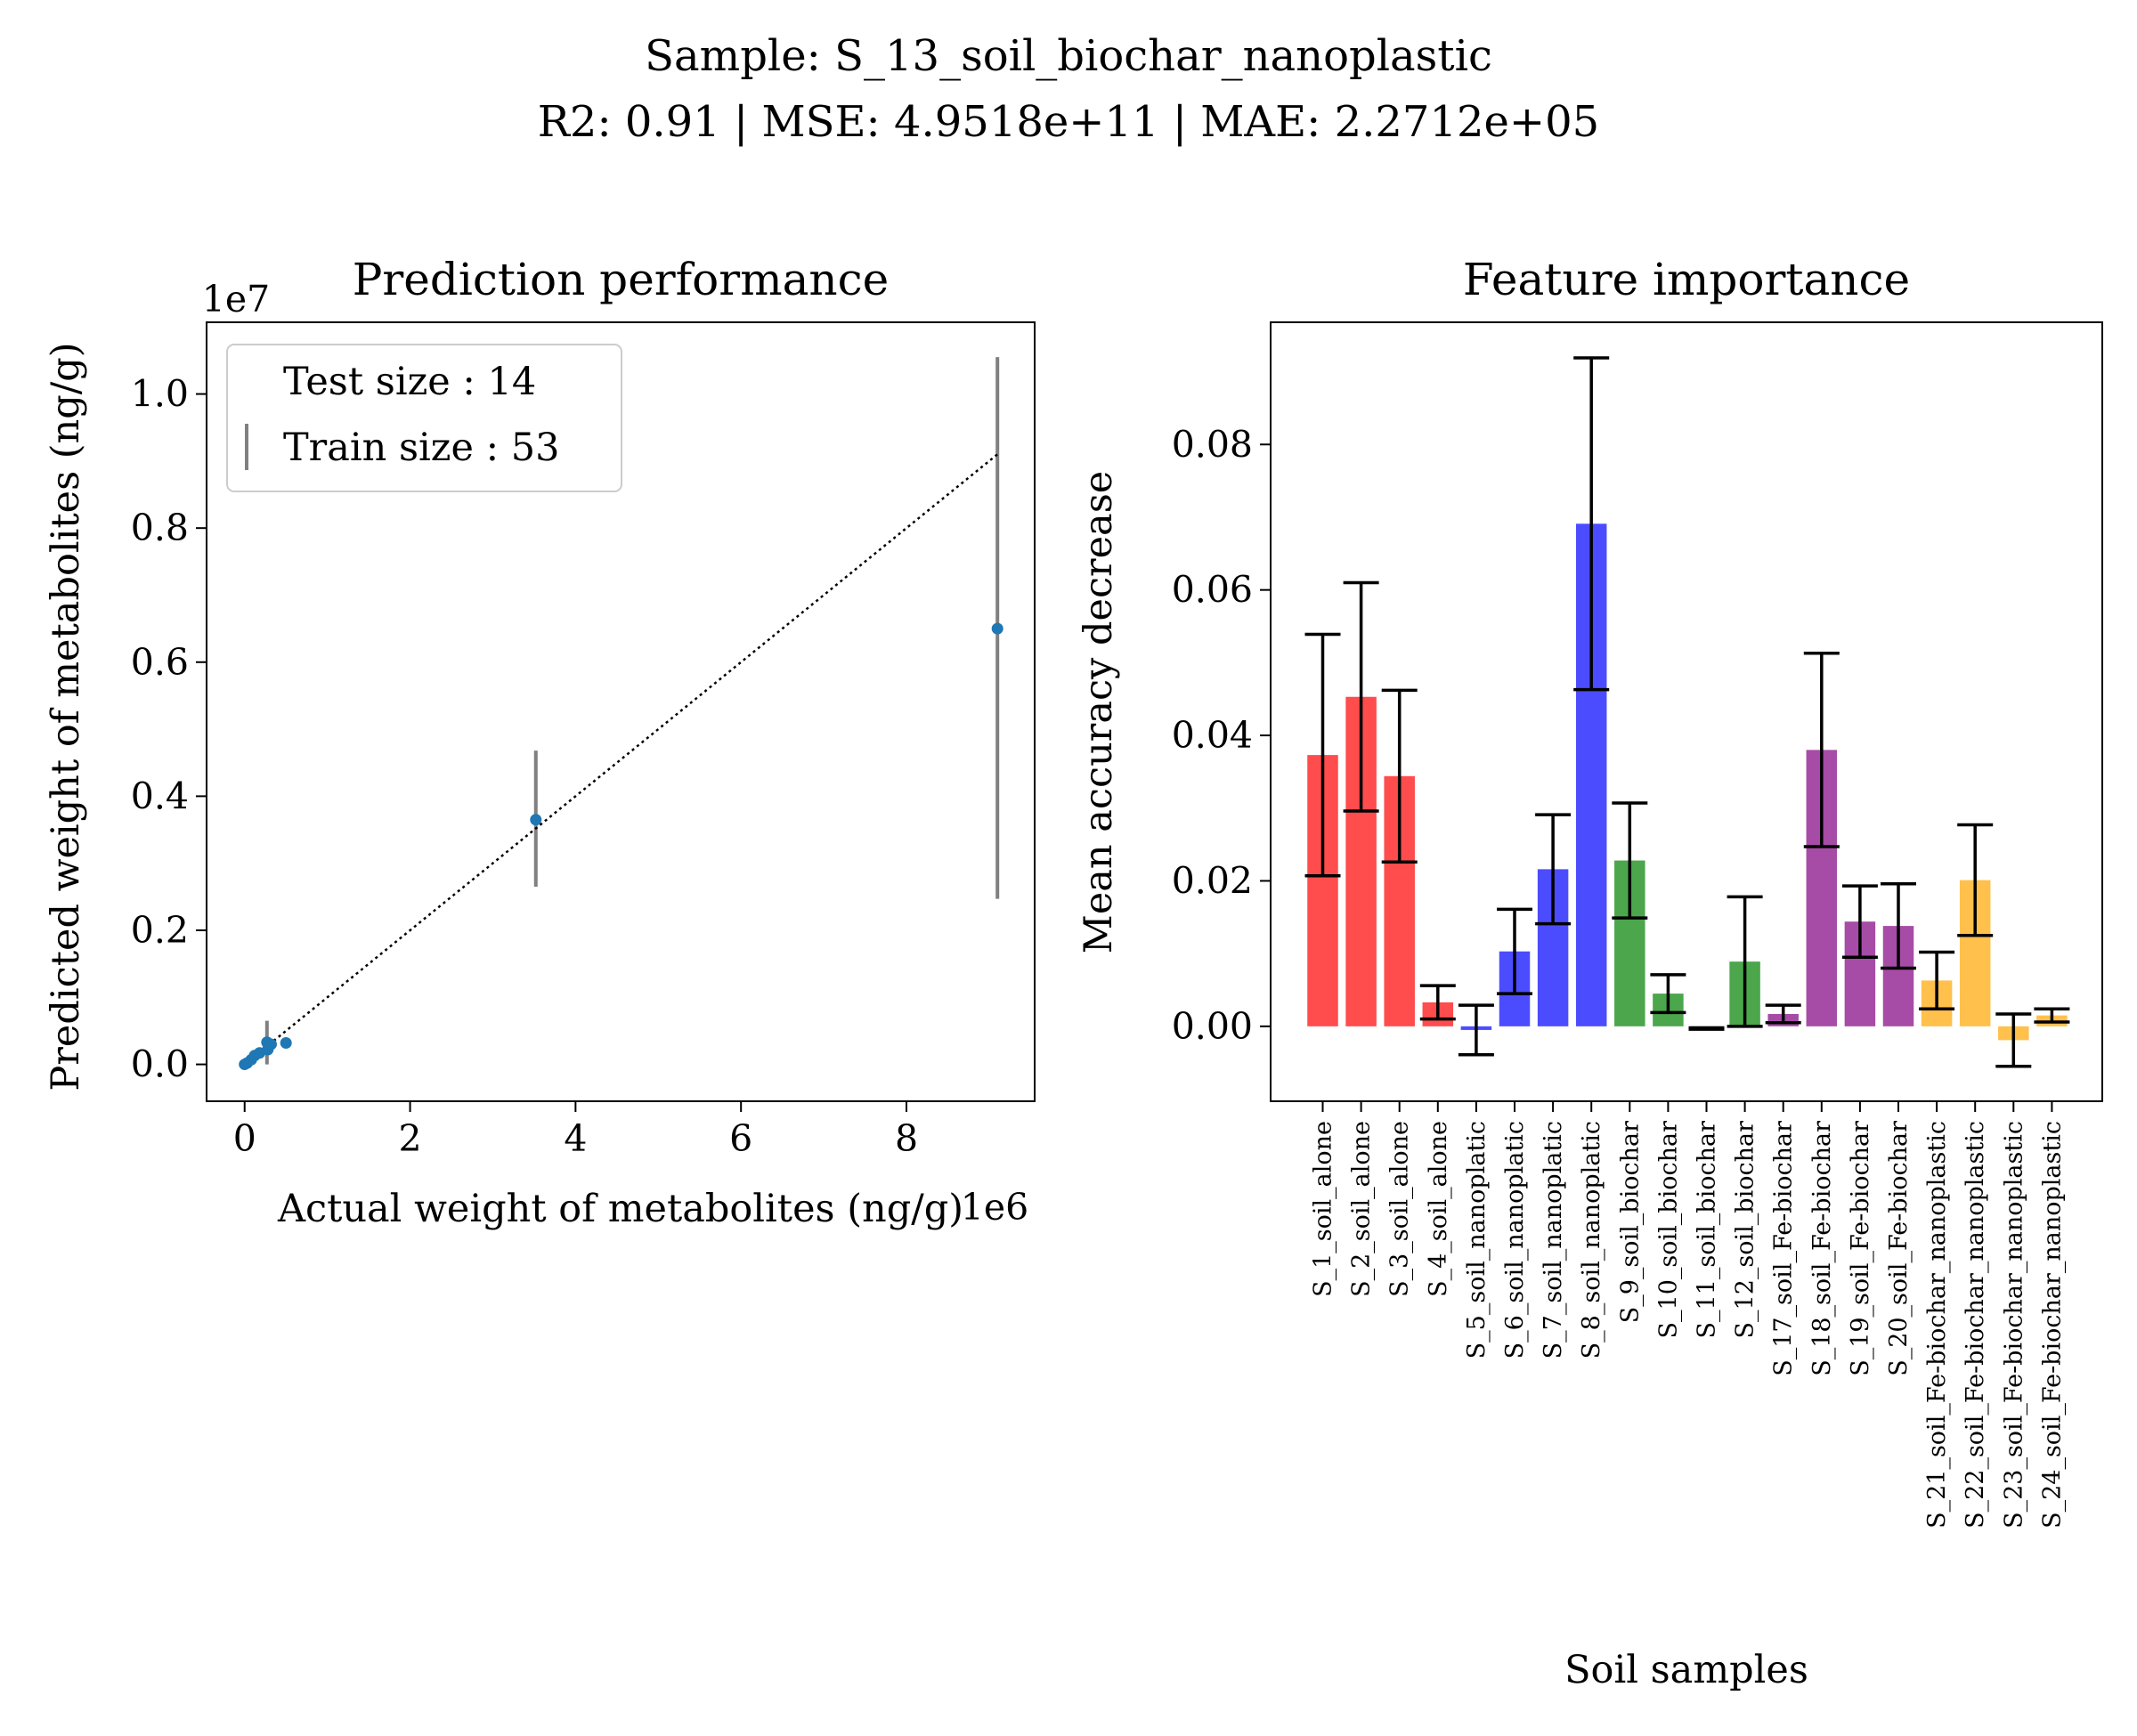 The width and height of the screenshot is (2137, 1736). What do you see at coordinates (160, 930) in the screenshot?
I see `y-tick-label: 0.2` at bounding box center [160, 930].